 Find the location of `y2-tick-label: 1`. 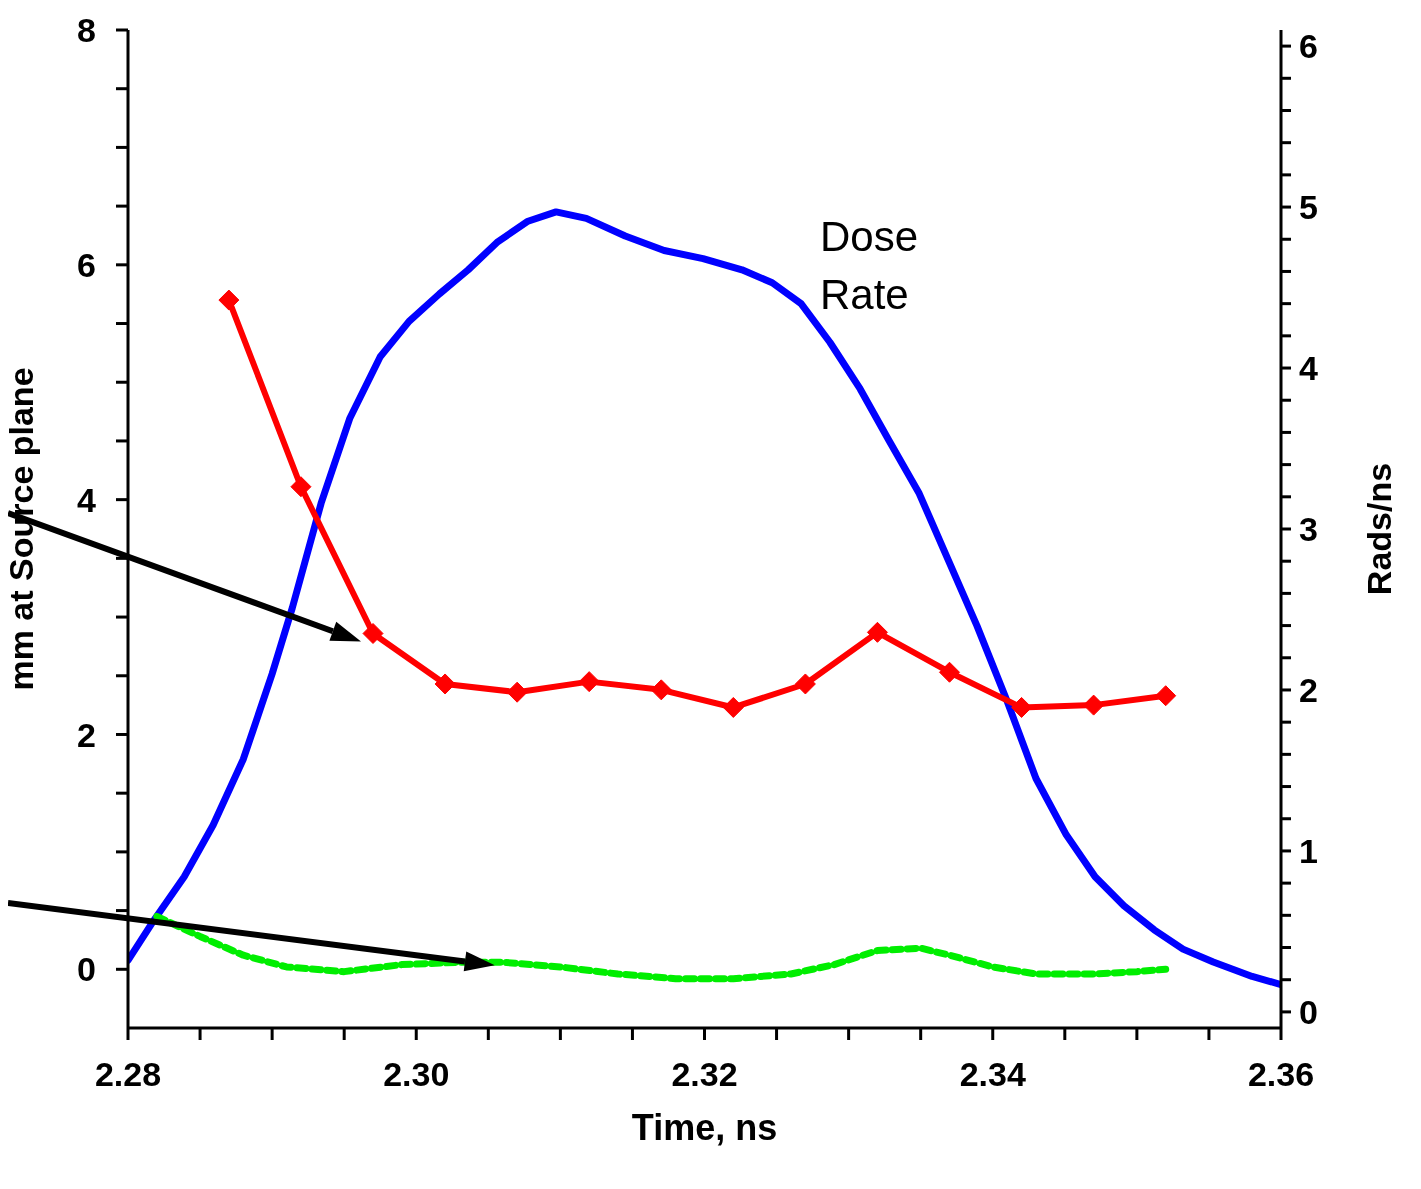

y2-tick-label: 1 is located at coordinates (1308, 851).